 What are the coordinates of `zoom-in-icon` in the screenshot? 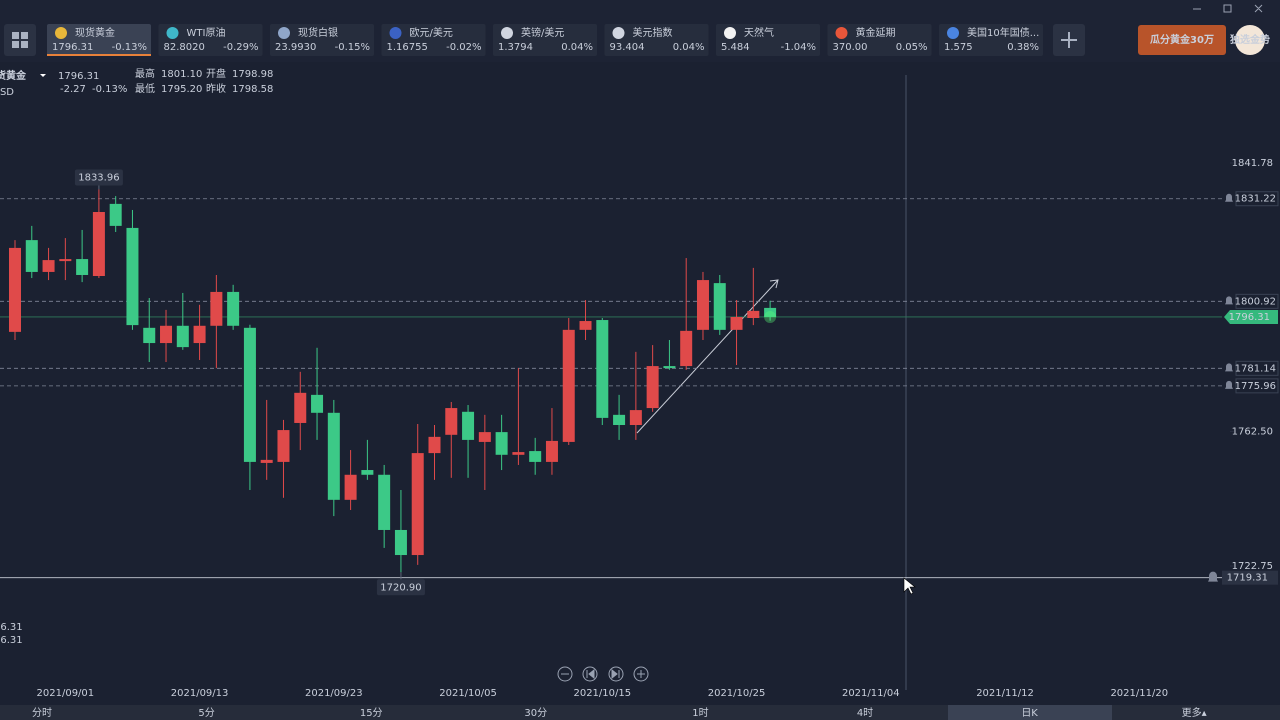 It's located at (641, 674).